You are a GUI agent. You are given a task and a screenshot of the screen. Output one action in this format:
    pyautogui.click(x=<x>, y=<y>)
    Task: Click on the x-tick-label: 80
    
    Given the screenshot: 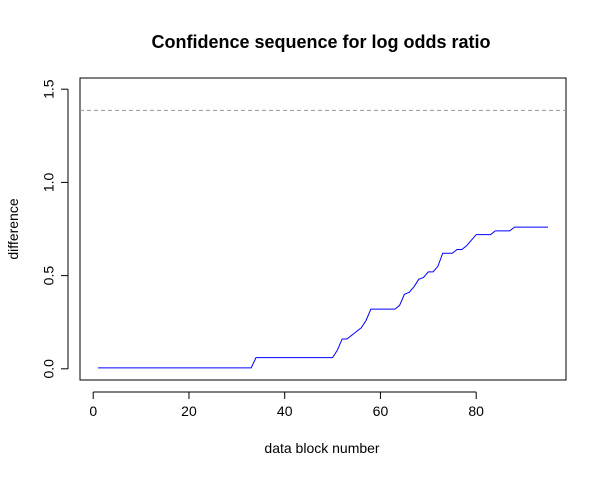 What is the action you would take?
    pyautogui.click(x=476, y=411)
    